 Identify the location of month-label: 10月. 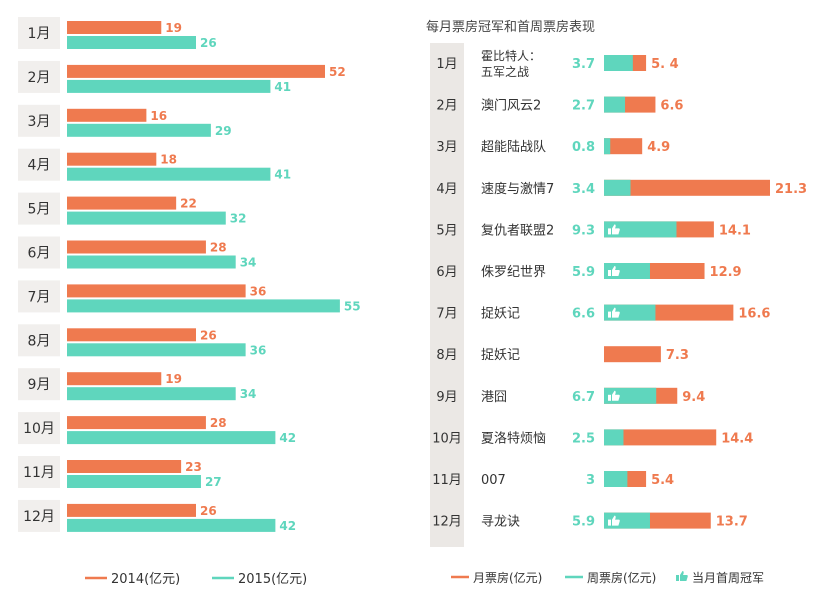
(447, 438).